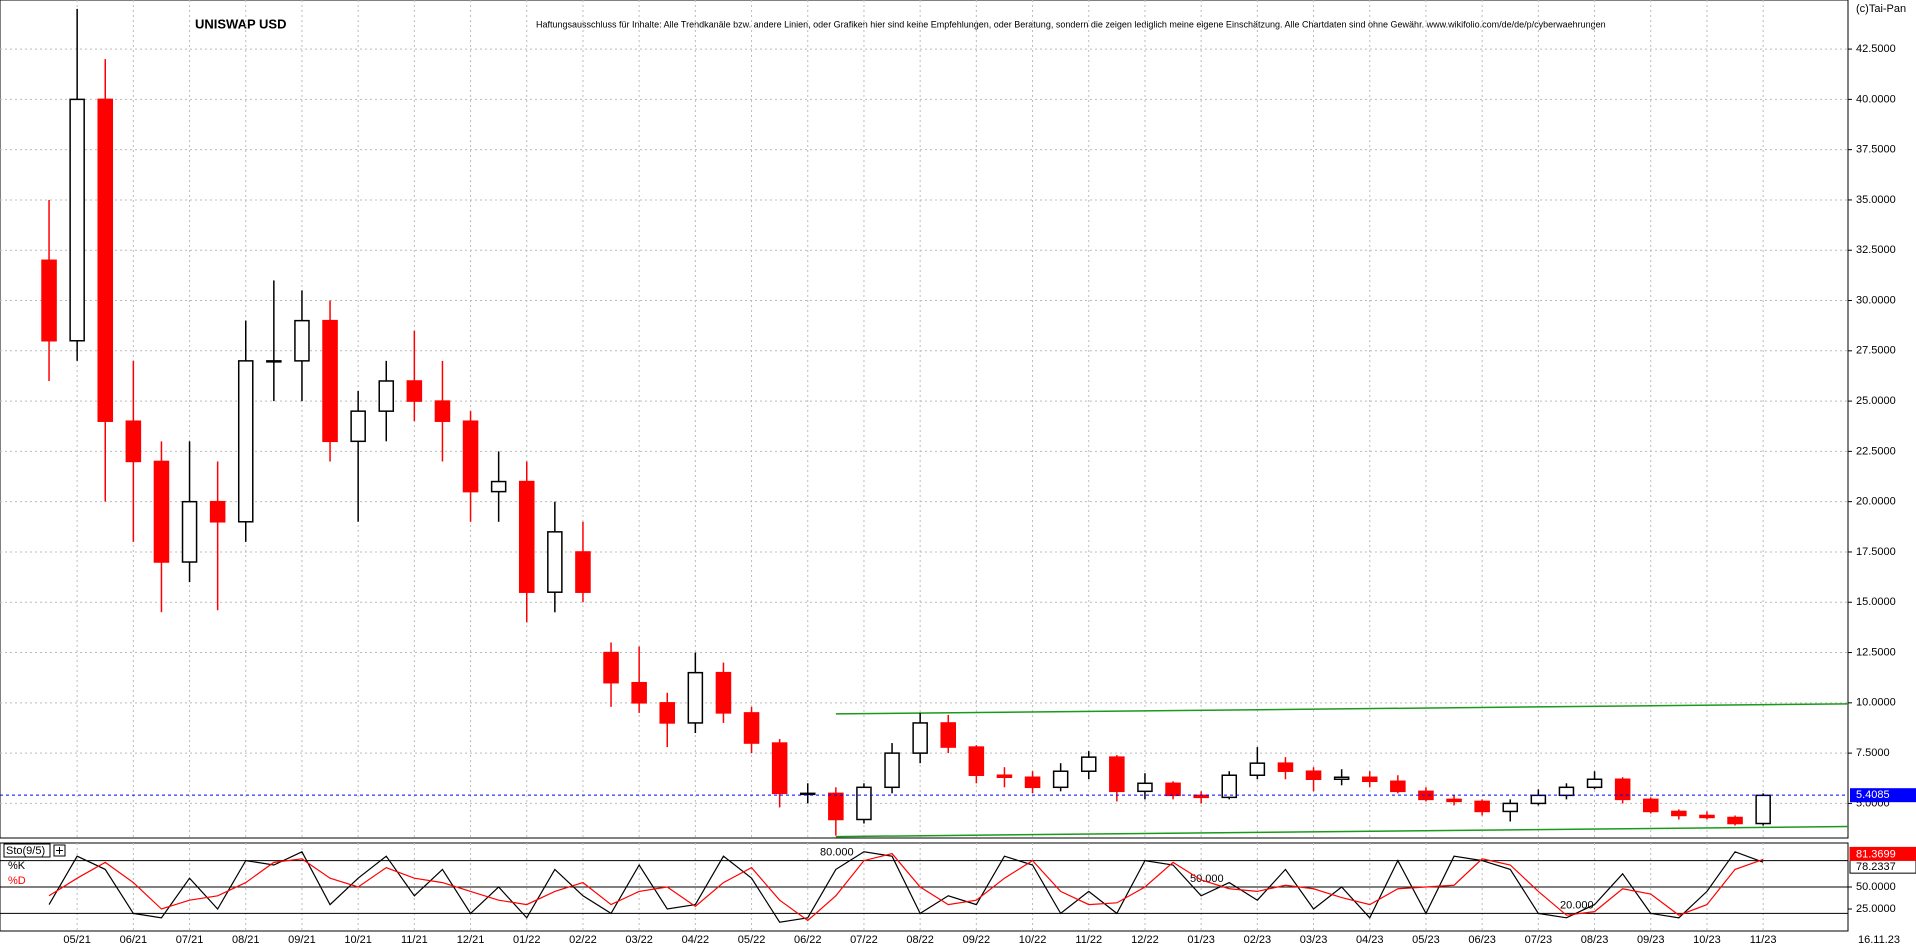 This screenshot has height=948, width=1916. I want to click on y-tick-label: 12.5000, so click(1876, 652).